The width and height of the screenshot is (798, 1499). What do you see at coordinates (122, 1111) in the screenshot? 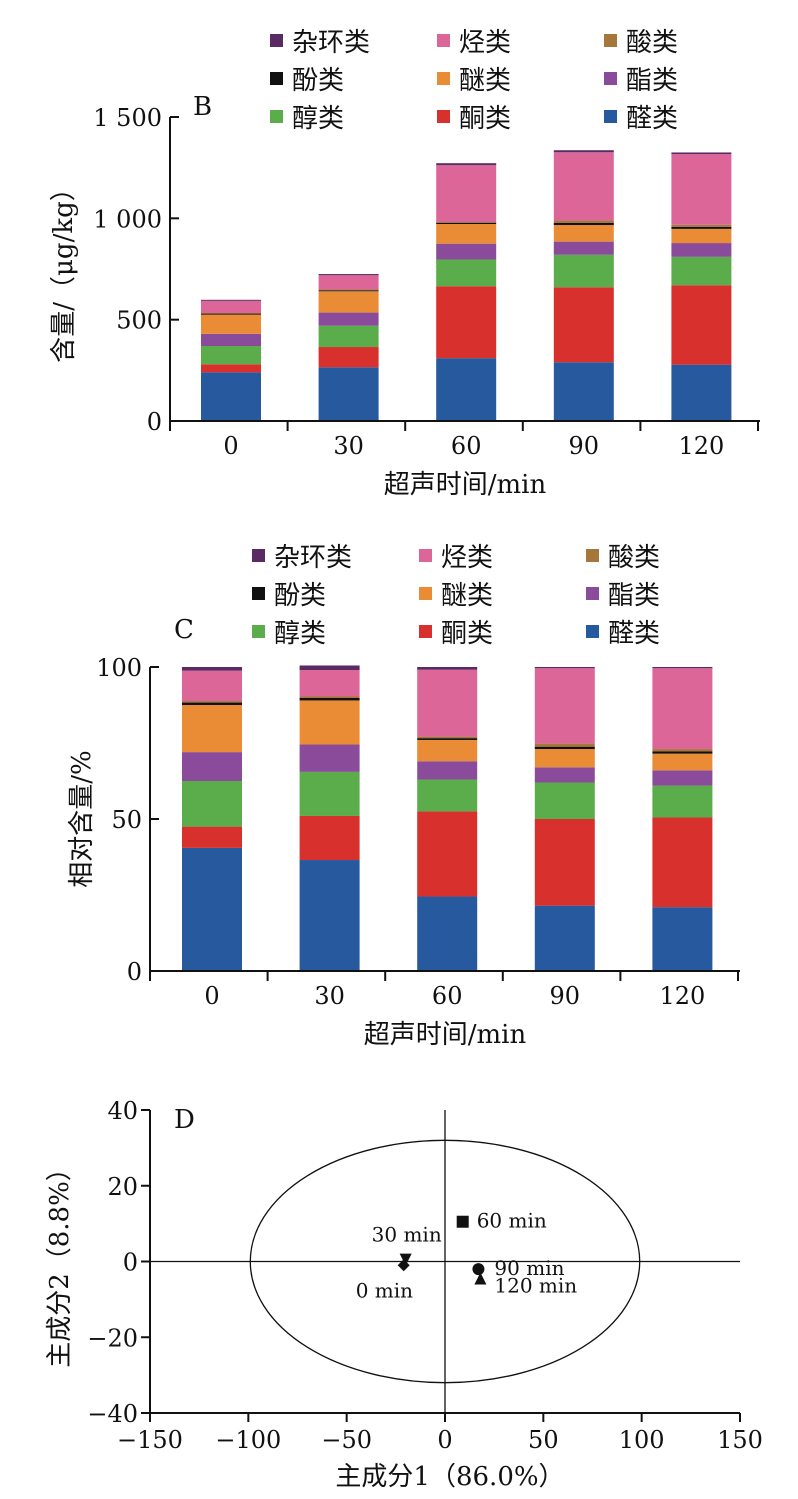
I see `y-tick-label: 40` at bounding box center [122, 1111].